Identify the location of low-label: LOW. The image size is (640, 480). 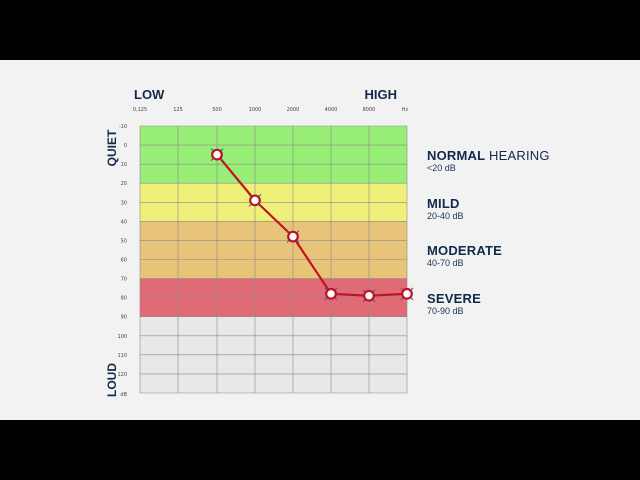
(149, 94).